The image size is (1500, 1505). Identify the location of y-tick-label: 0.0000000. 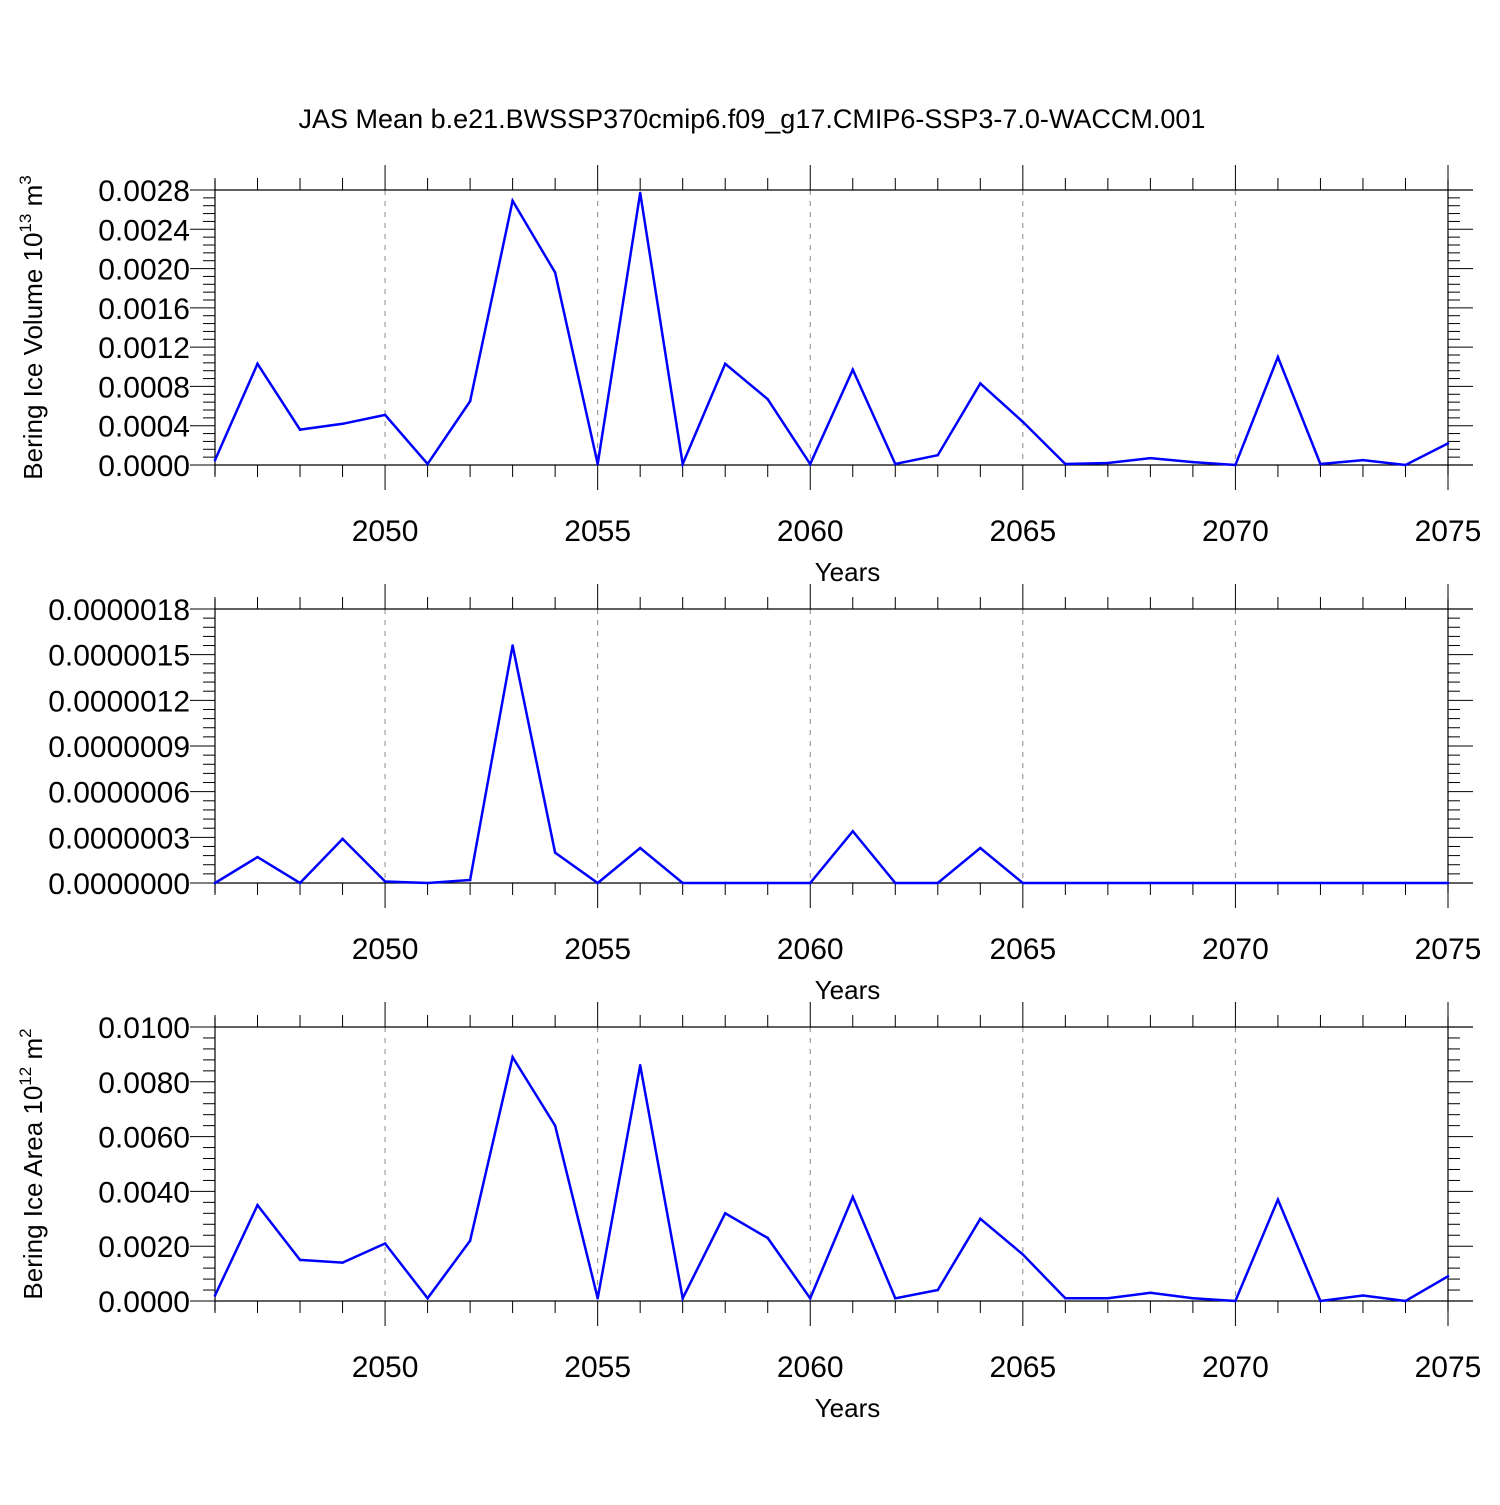
(119, 884).